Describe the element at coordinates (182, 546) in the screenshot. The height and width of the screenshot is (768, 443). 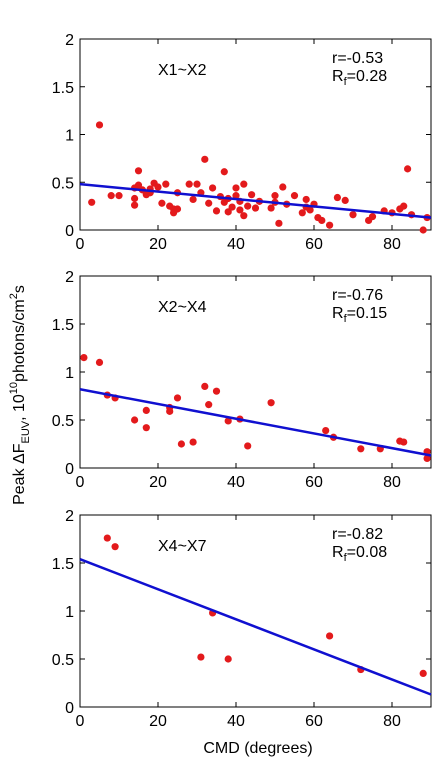
I see `panel-label: X4~X7` at that location.